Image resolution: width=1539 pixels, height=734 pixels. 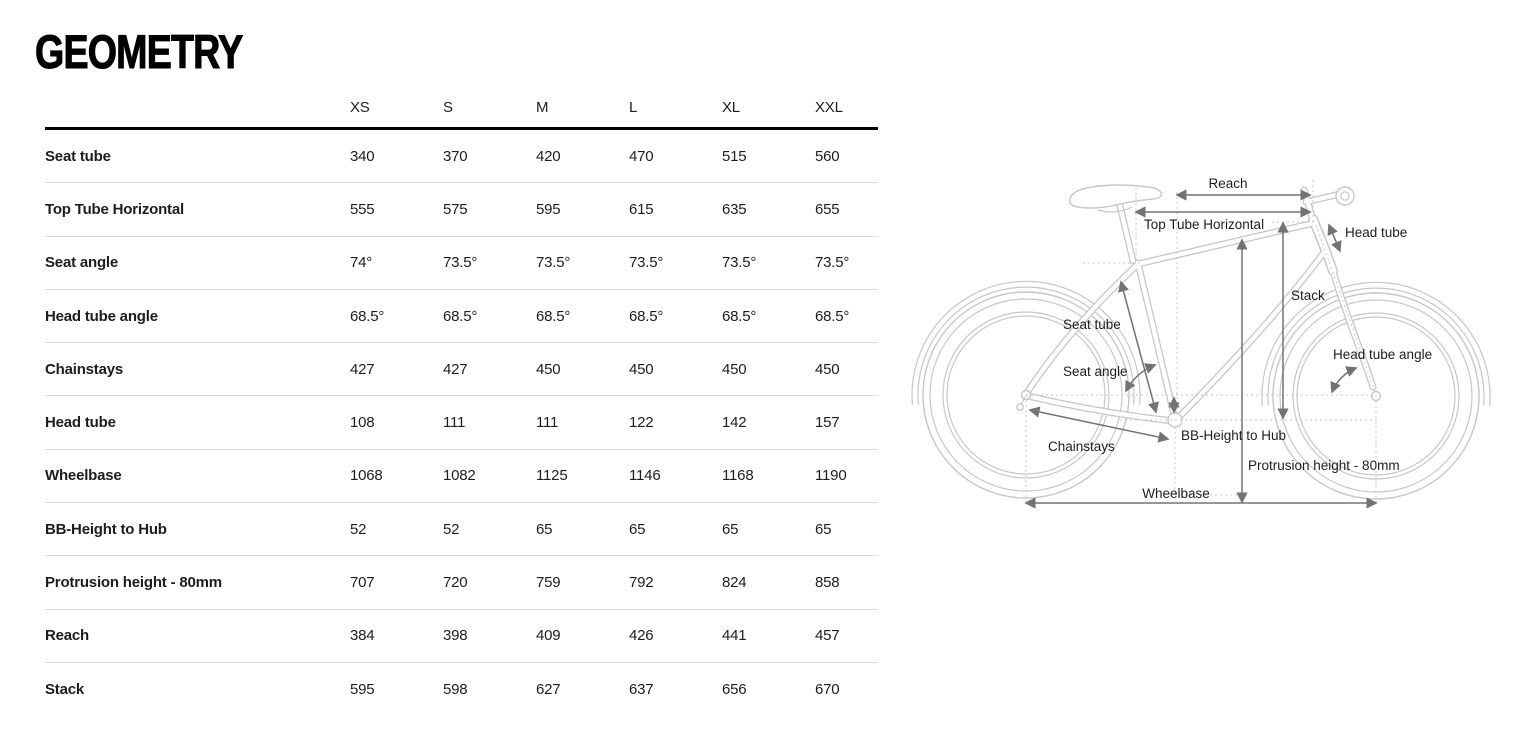 I want to click on cell-value: 595, so click(x=362, y=690).